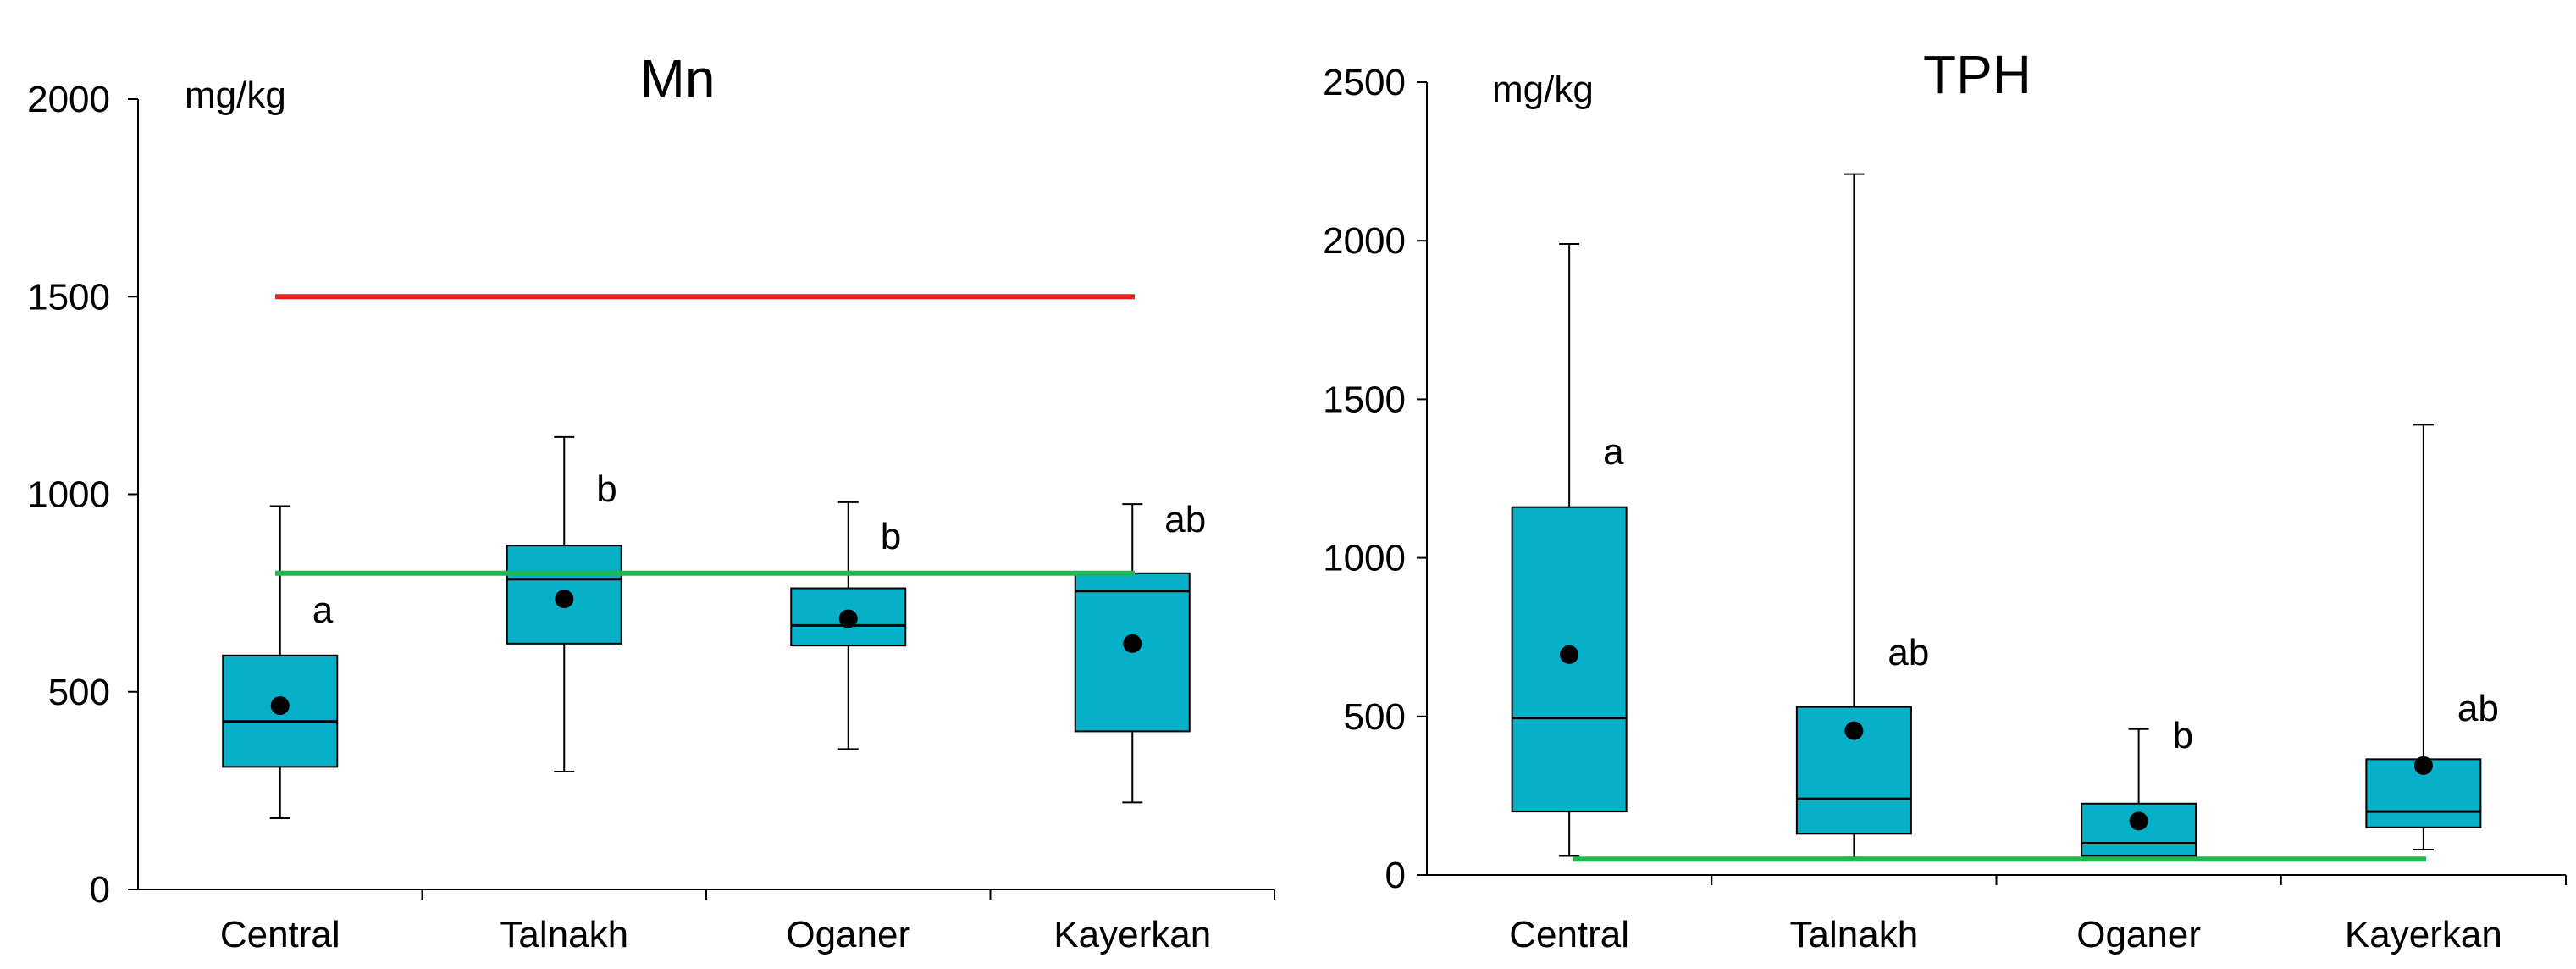  What do you see at coordinates (1375, 479) in the screenshot?
I see `y-axis-ticks: 0 500 1000 1500 2000 2500` at bounding box center [1375, 479].